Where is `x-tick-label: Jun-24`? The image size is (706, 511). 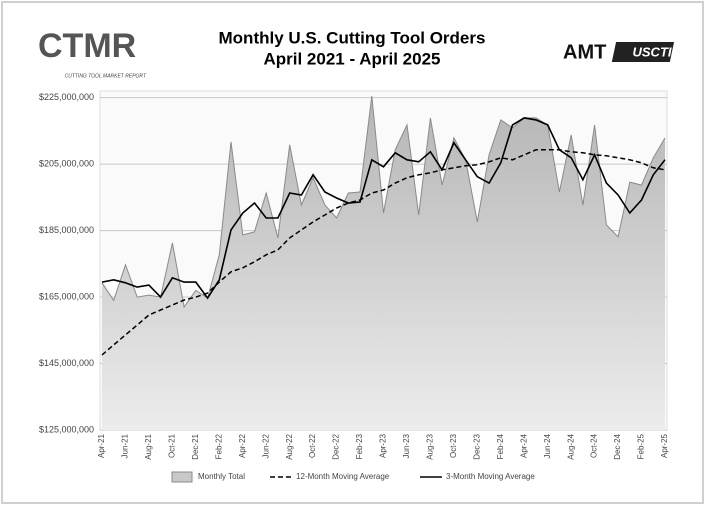
x-tick-label: Jun-24 is located at coordinates (547, 445).